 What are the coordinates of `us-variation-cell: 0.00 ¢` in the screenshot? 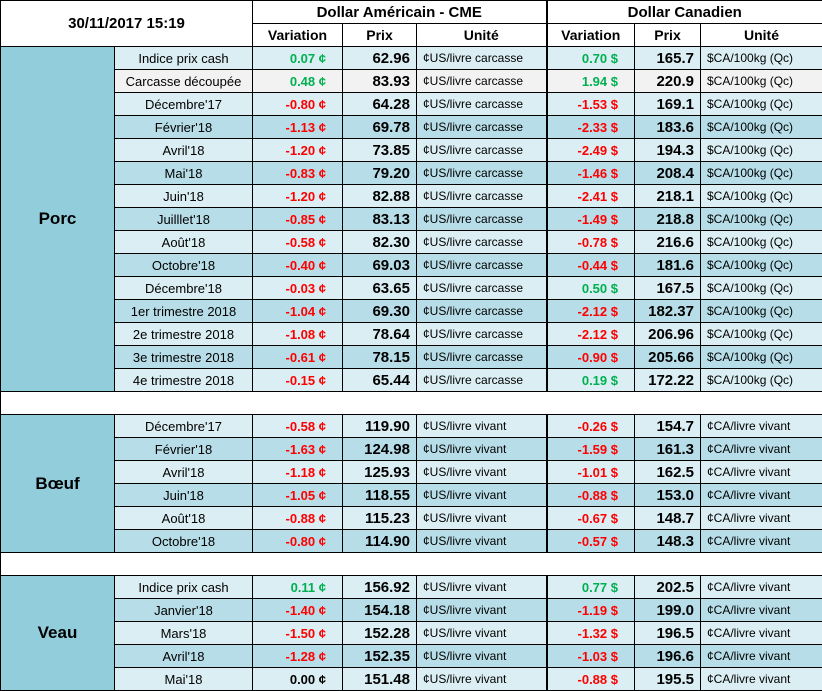 It's located at (297, 679).